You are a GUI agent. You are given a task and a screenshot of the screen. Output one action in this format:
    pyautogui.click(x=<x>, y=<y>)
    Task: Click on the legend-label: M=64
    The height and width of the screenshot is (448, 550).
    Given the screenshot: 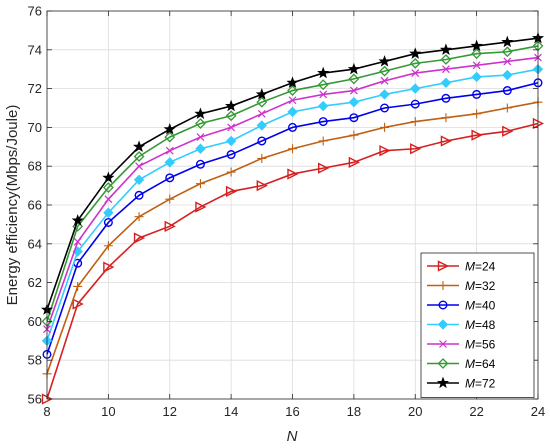 What is the action you would take?
    pyautogui.click(x=480, y=364)
    